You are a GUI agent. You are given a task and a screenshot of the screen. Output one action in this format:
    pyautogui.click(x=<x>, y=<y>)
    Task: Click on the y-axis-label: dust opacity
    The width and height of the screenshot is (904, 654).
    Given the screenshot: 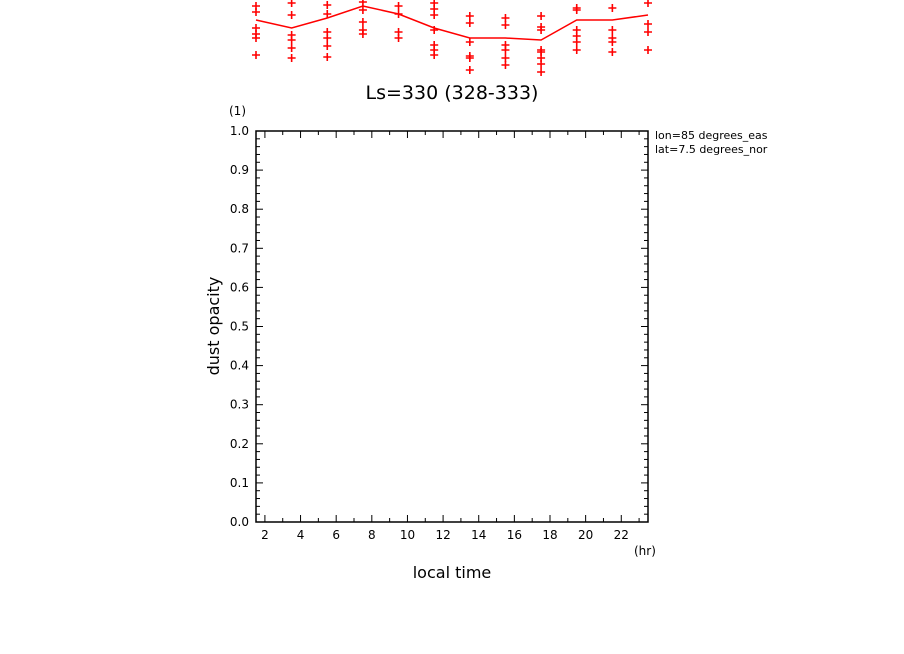 What is the action you would take?
    pyautogui.click(x=213, y=326)
    